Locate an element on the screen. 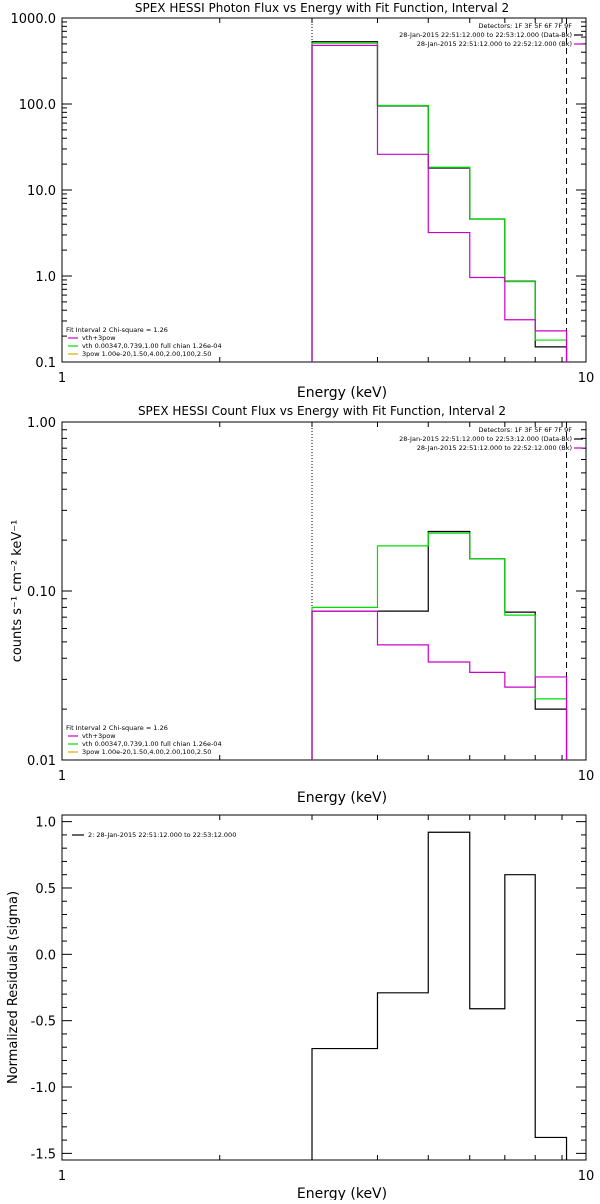  y-tick-label: -1.0 is located at coordinates (43, 1088).